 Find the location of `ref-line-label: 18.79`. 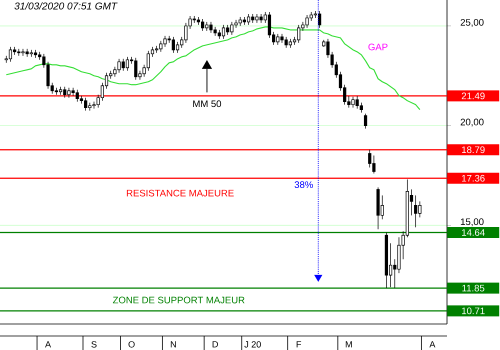

ref-line-label: 18.79 is located at coordinates (473, 150).